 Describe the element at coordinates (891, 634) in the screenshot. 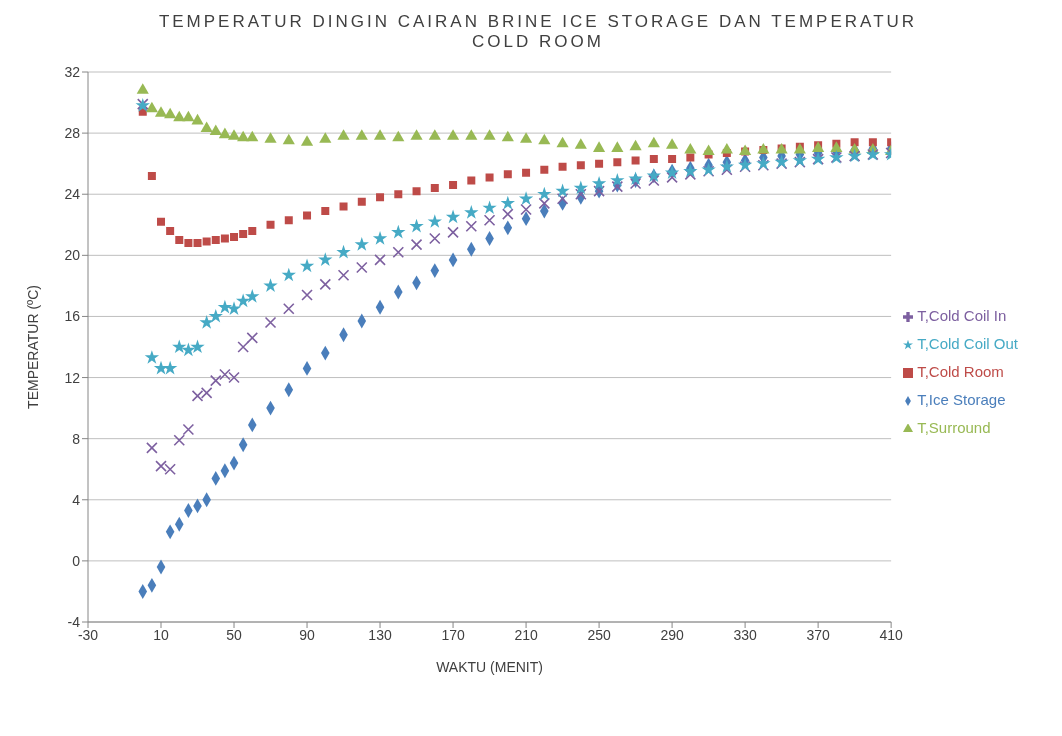

I see `x-tick-label: 410` at that location.